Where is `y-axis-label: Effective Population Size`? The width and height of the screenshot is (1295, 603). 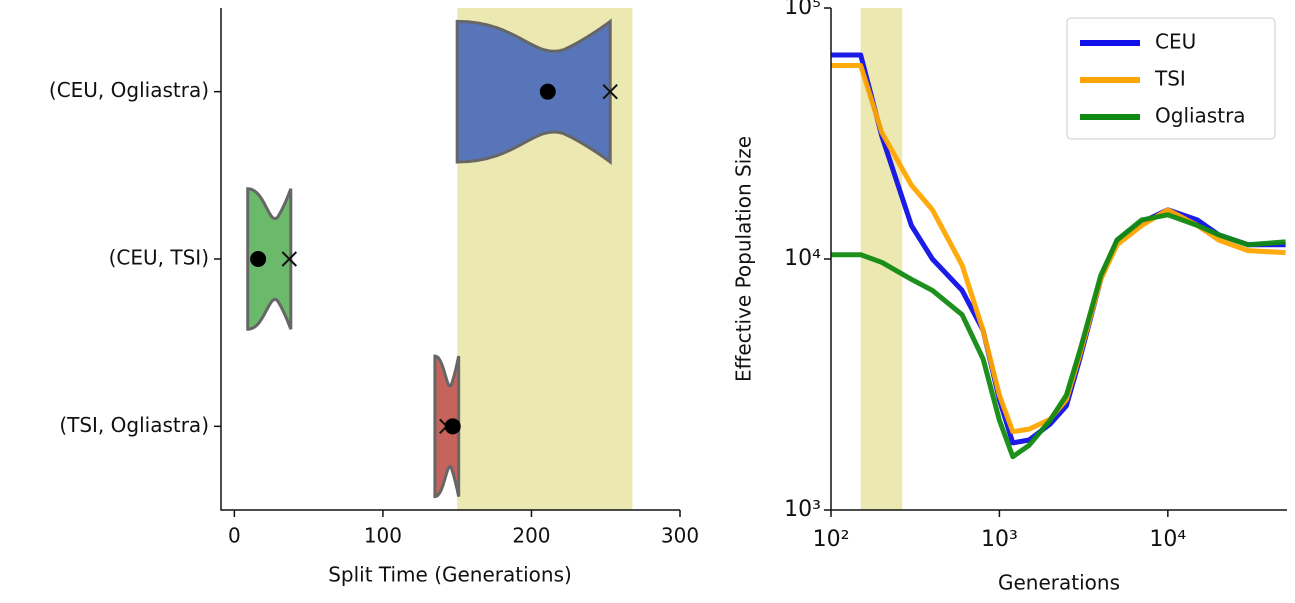 y-axis-label: Effective Population Size is located at coordinates (744, 259).